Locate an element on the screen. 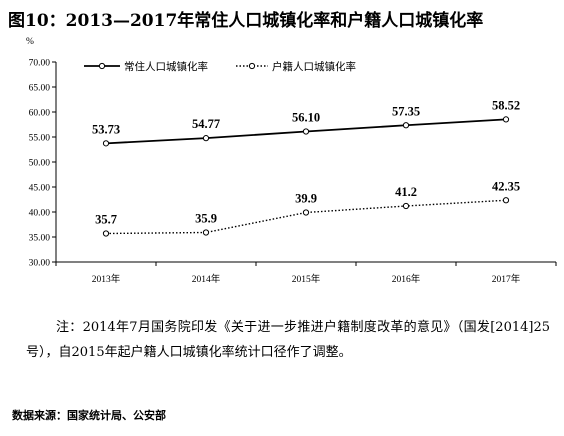 The width and height of the screenshot is (564, 436). series-2-data-label: 35.7 is located at coordinates (106, 220).